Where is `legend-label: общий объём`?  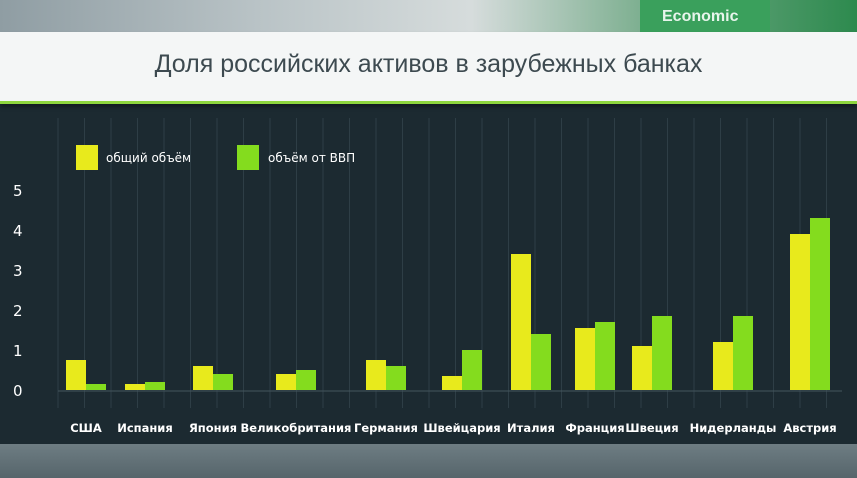 legend-label: общий объём is located at coordinates (148, 158).